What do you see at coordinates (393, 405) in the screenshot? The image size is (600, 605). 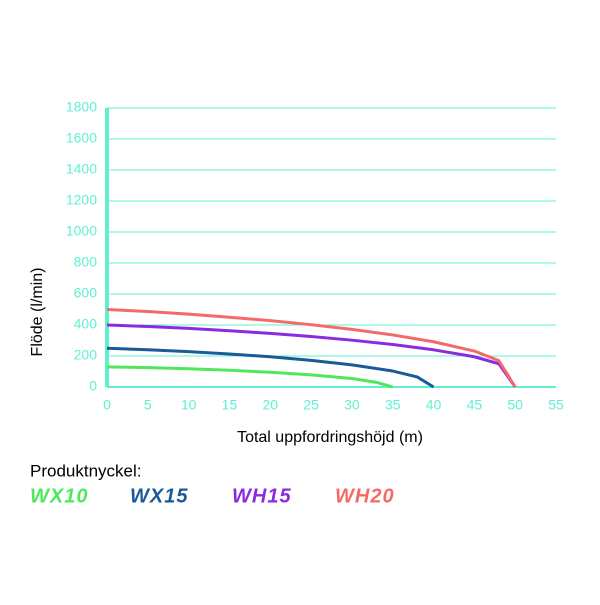 I see `x-tick-label: 35` at bounding box center [393, 405].